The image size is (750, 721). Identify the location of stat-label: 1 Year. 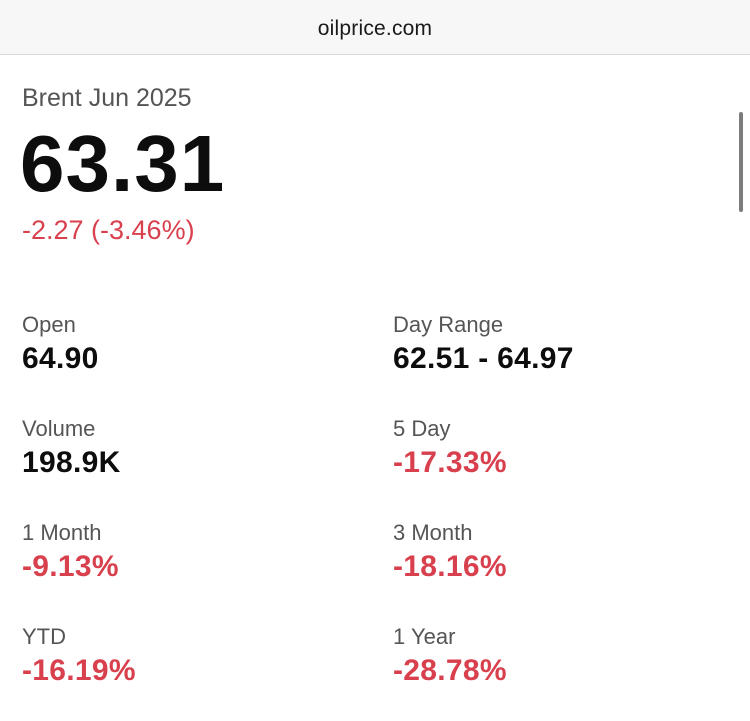
(424, 636).